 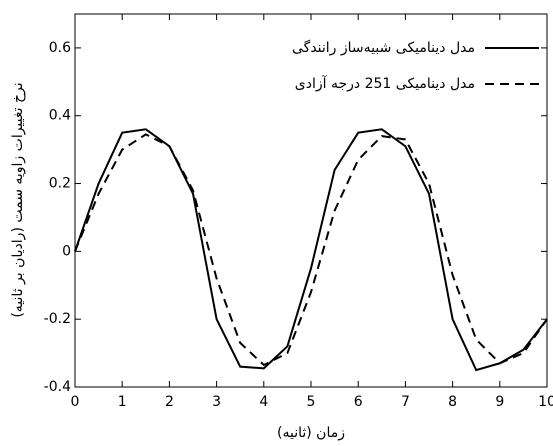 What do you see at coordinates (383, 47) in the screenshot?
I see `legend-label: مدل دینامیکی شبیه‌ساز رانندگی` at bounding box center [383, 47].